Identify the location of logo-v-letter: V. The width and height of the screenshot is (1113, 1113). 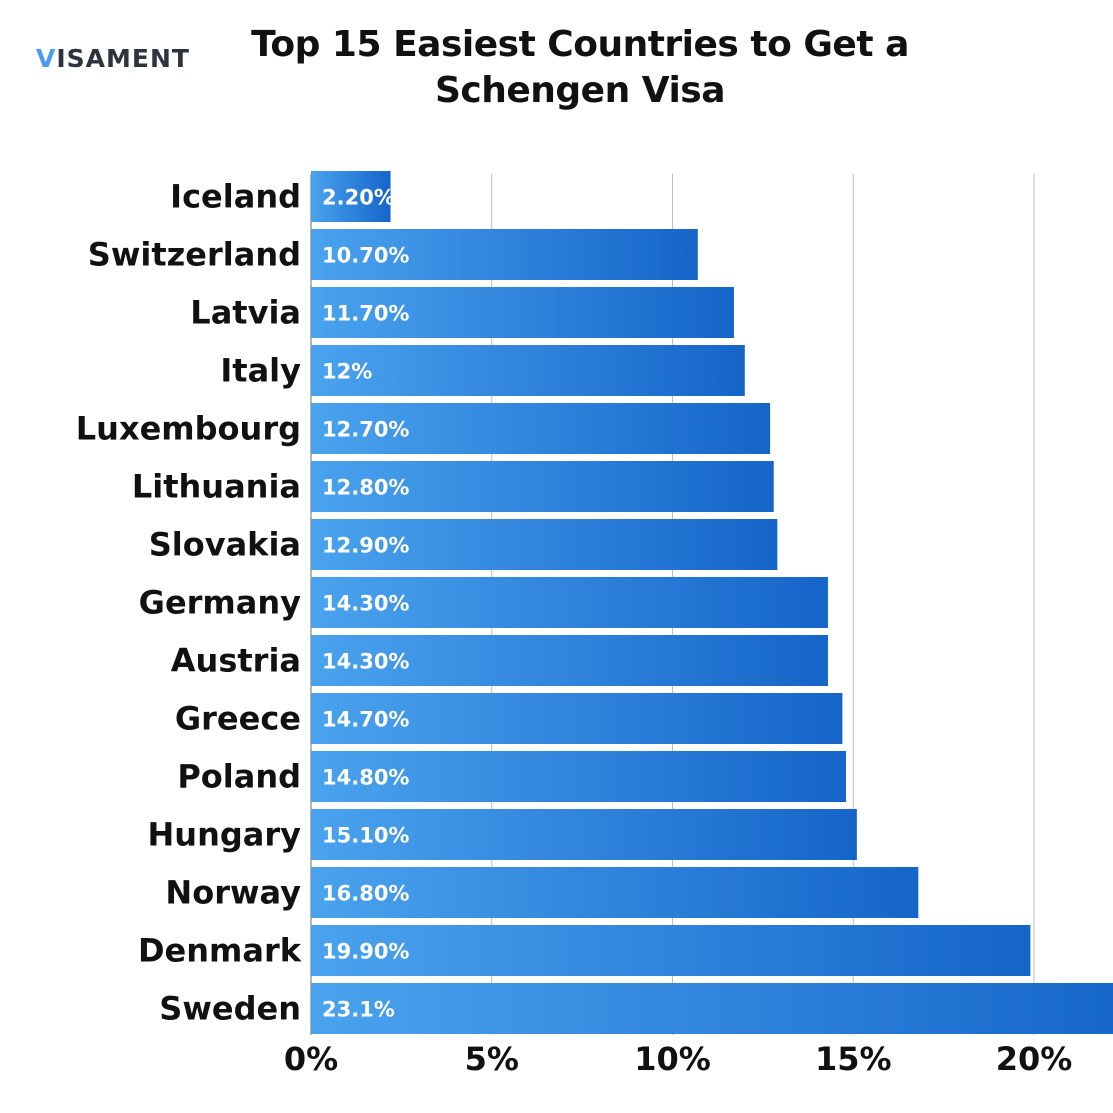
(46, 58).